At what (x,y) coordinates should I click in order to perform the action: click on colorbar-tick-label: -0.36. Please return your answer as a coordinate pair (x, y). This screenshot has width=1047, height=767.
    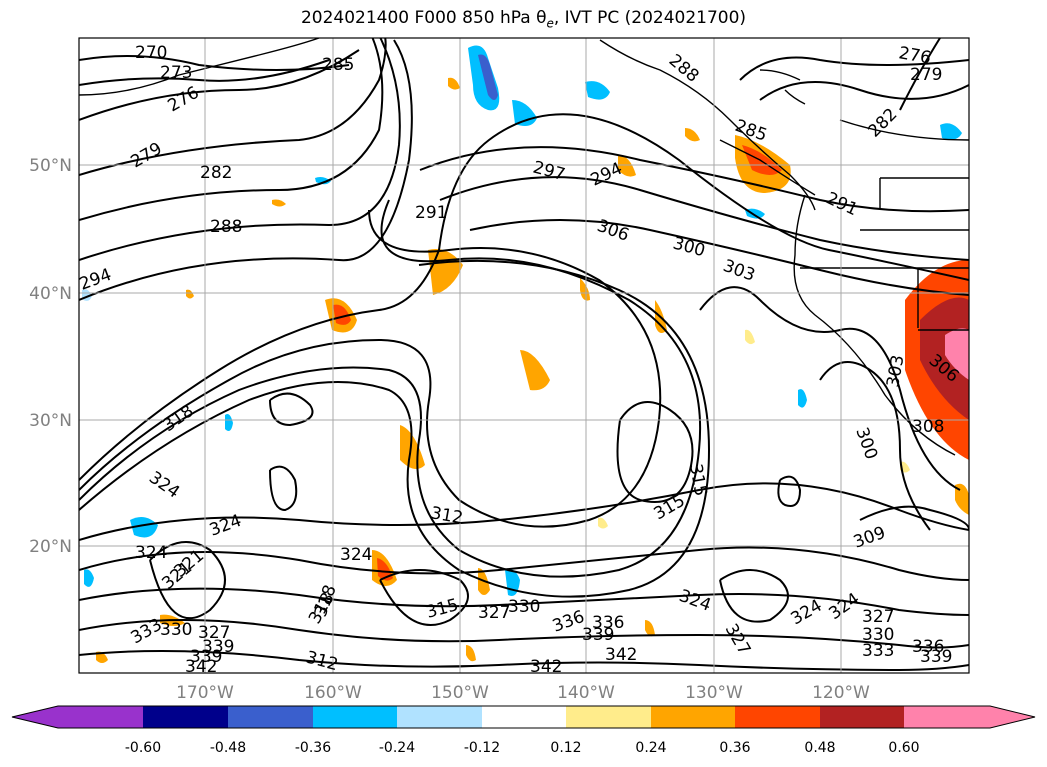
    Looking at the image, I should click on (313, 748).